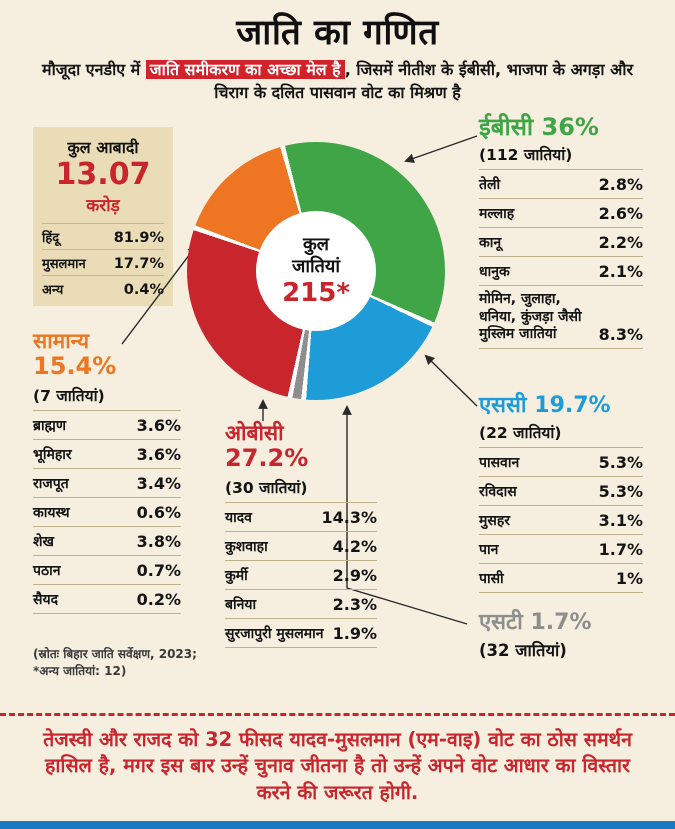  I want to click on row-value: 0.6%, so click(158, 513).